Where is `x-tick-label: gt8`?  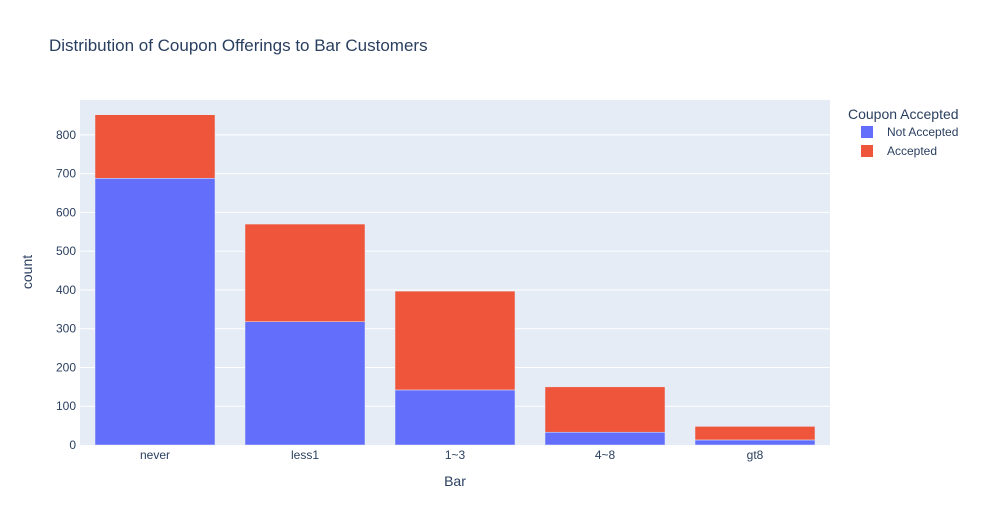
x-tick-label: gt8 is located at coordinates (755, 455).